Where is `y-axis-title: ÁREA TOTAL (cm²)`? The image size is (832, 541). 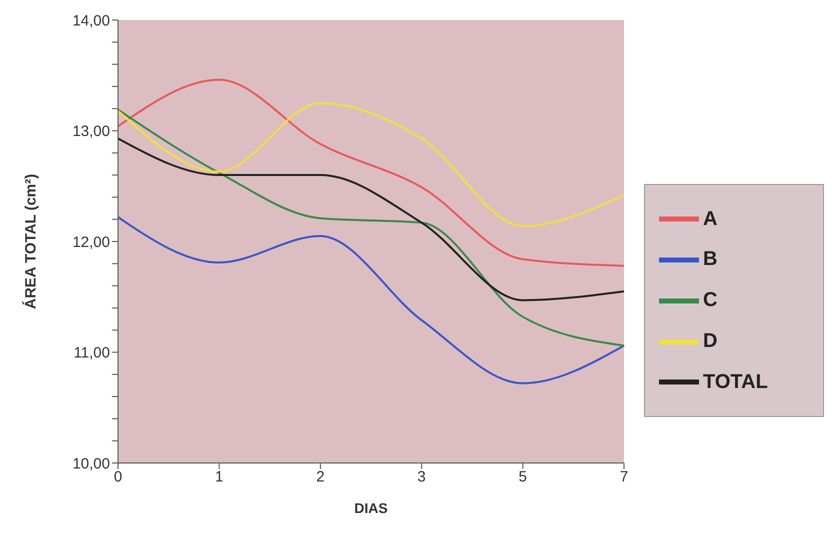 y-axis-title: ÁREA TOTAL (cm²) is located at coordinates (30, 242).